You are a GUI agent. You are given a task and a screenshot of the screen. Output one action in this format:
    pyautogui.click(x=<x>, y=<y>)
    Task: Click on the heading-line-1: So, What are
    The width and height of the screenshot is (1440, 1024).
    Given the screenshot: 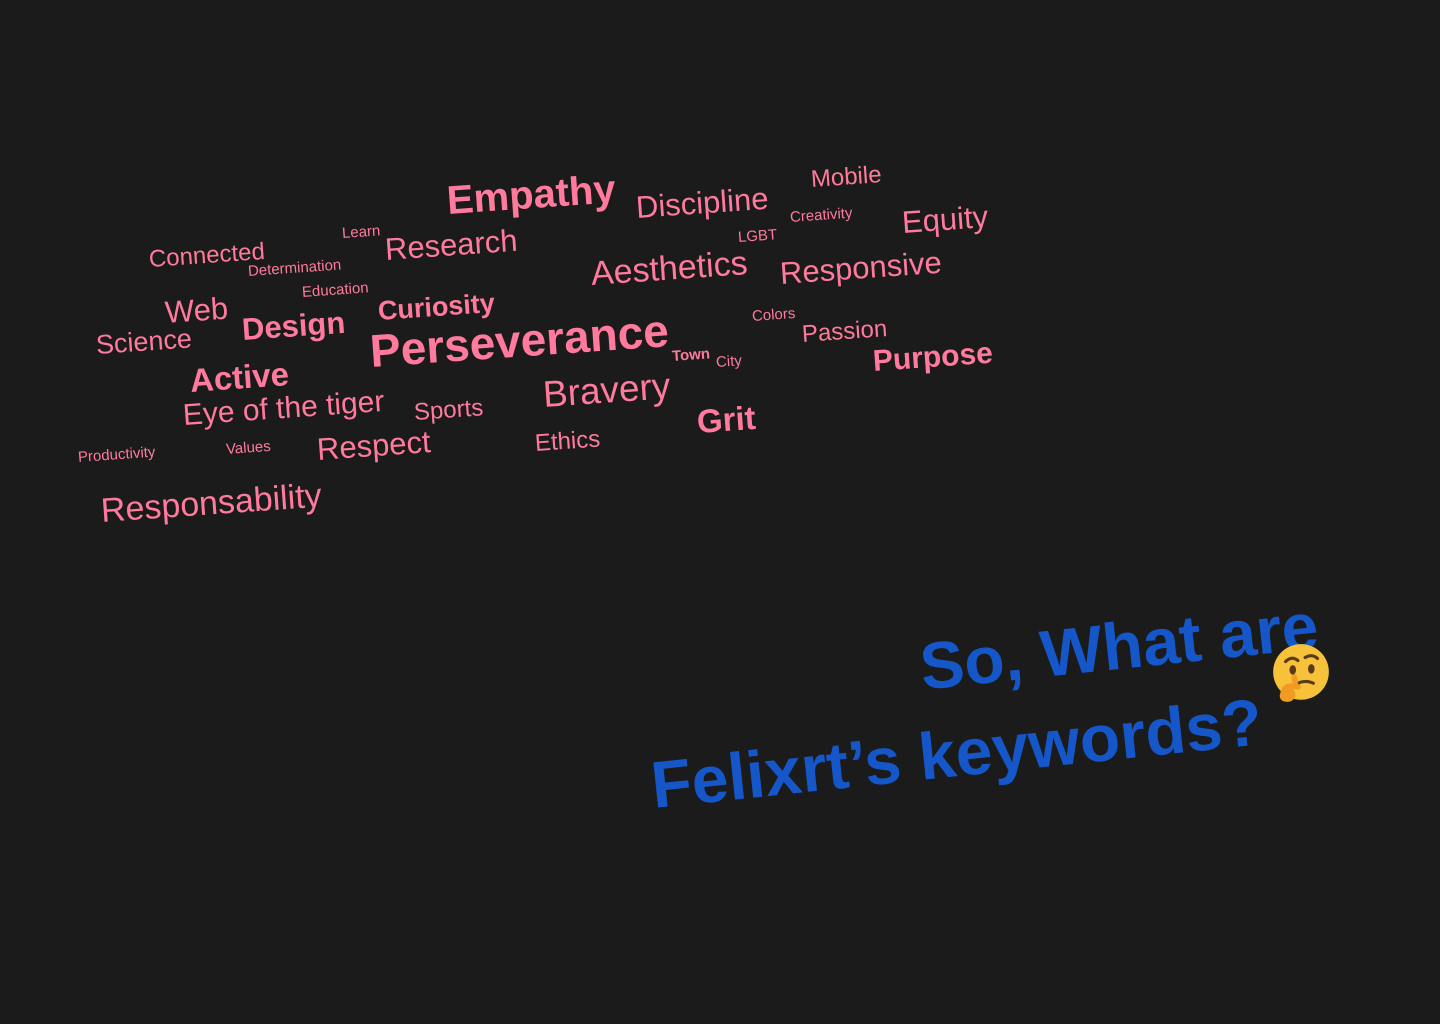 What is the action you would take?
    pyautogui.click(x=1119, y=646)
    